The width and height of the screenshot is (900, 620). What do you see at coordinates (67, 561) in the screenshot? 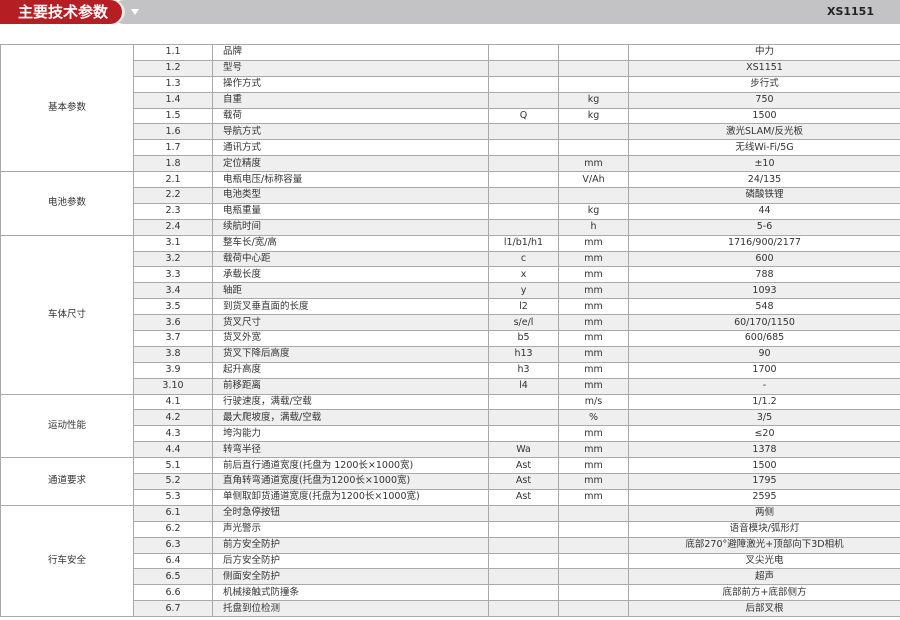
I see `group-label: 行车安全` at bounding box center [67, 561].